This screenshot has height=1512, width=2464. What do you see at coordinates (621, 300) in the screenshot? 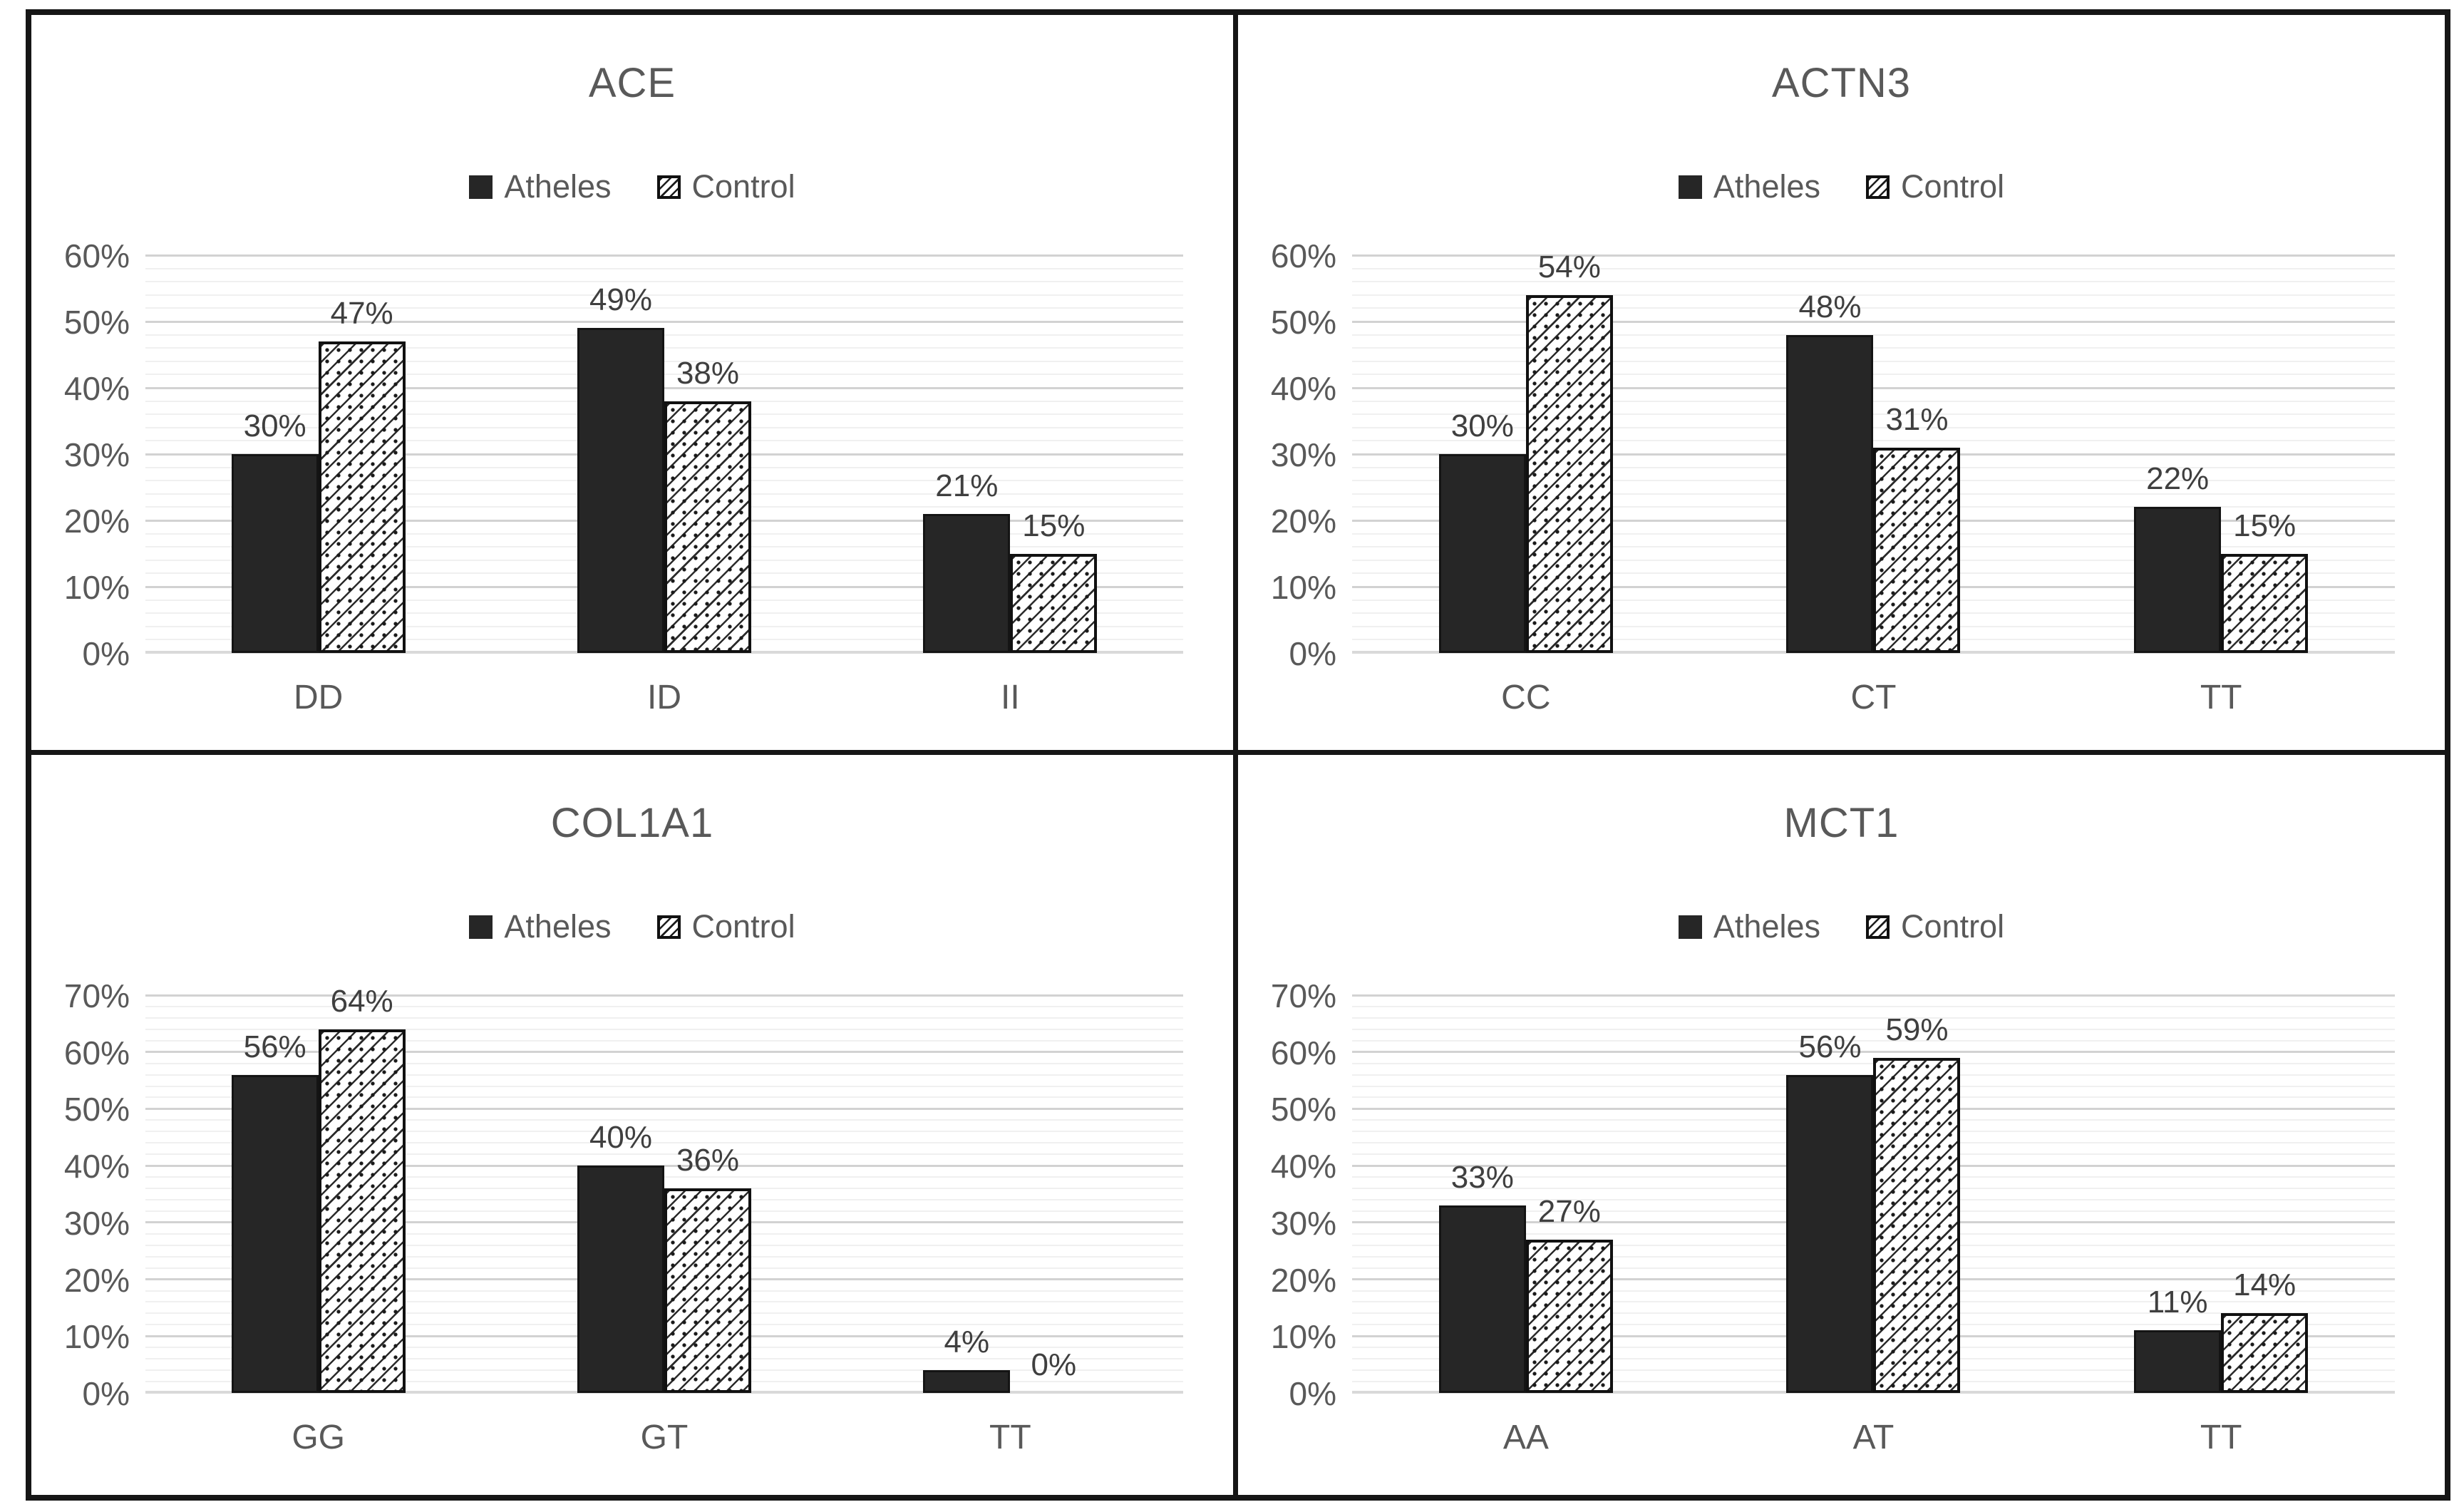
I see `data-label: 49%` at bounding box center [621, 300].